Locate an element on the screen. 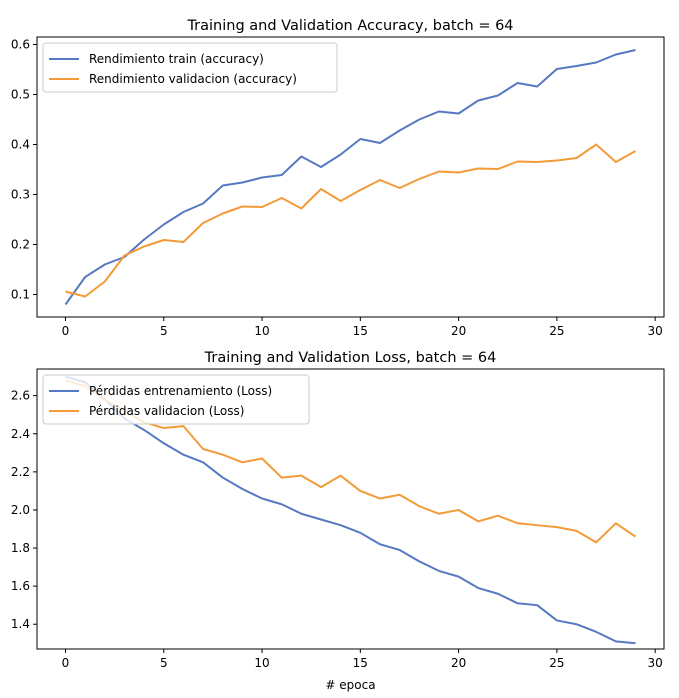 This screenshot has height=698, width=679. y-tick-label: 1.8 is located at coordinates (20, 548).